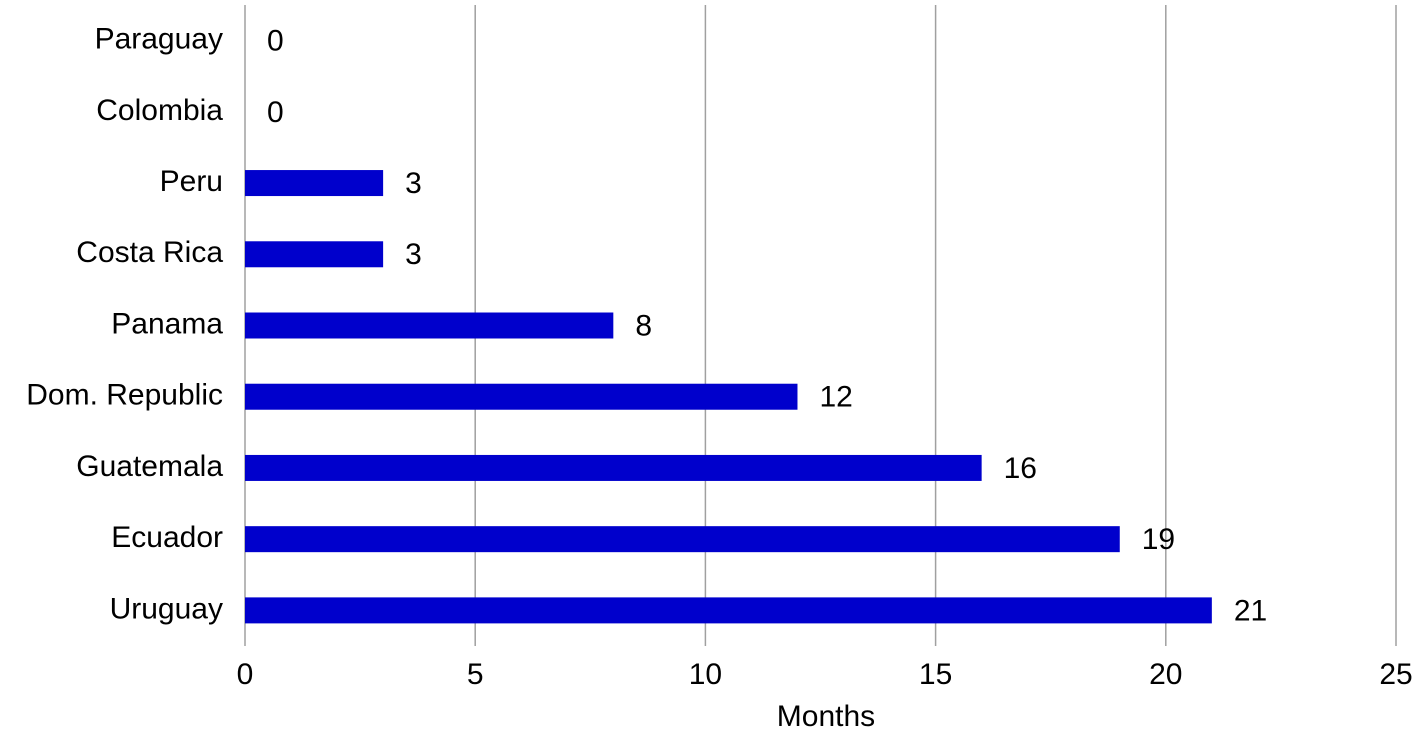 The width and height of the screenshot is (1418, 737). Describe the element at coordinates (166, 608) in the screenshot. I see `y-tick-label: Uruguay` at that location.